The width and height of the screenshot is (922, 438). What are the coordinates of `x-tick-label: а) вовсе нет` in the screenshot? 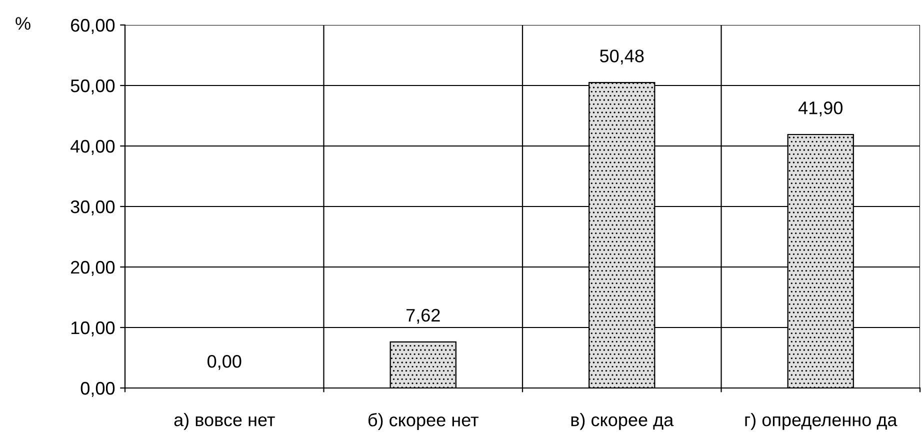 It's located at (224, 421).